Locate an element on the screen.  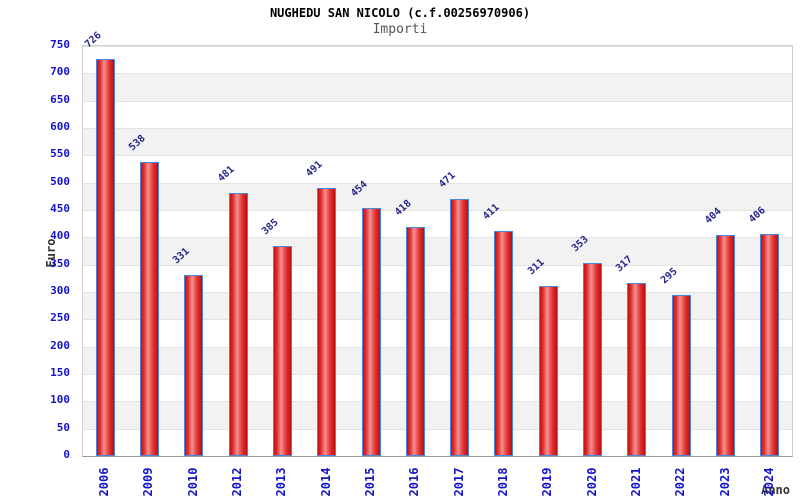
x-tick-label-2013: 2013 is located at coordinates (281, 482).